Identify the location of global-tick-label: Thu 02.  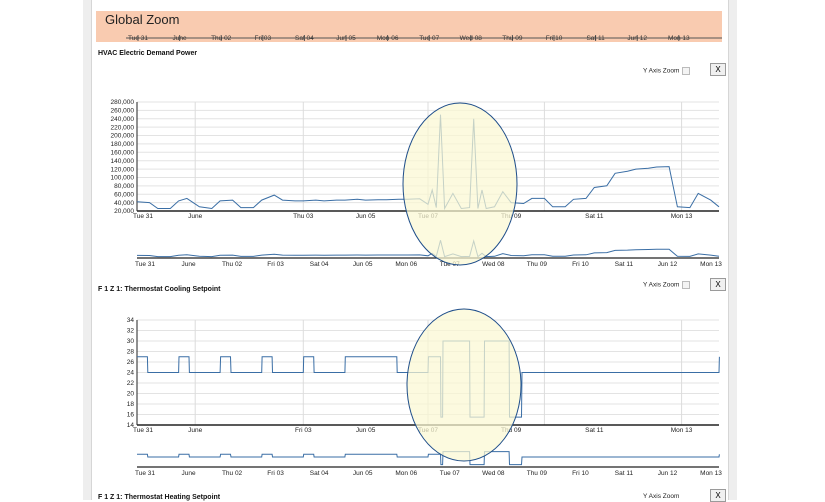
(221, 38).